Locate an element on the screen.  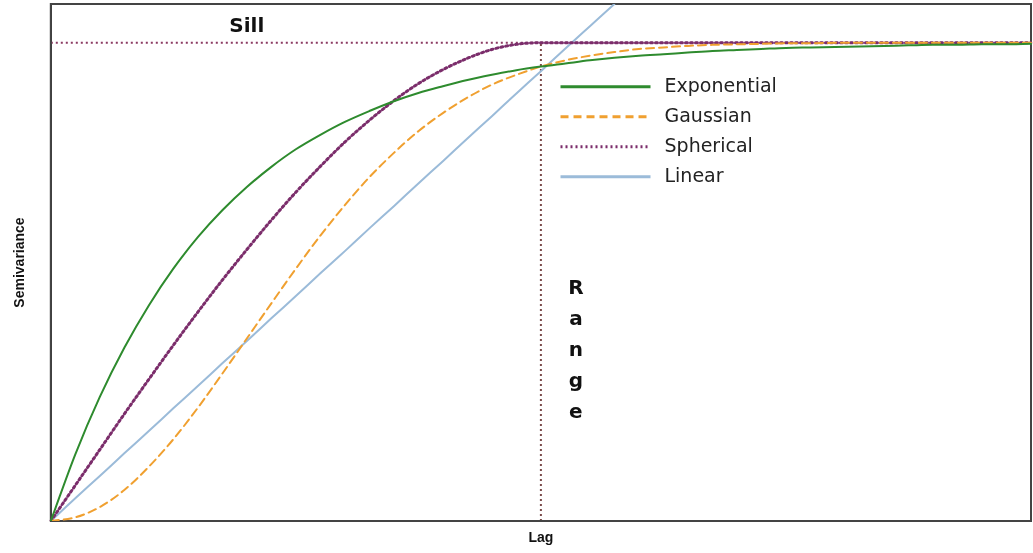
x-axis-title: Lag is located at coordinates (541, 537).